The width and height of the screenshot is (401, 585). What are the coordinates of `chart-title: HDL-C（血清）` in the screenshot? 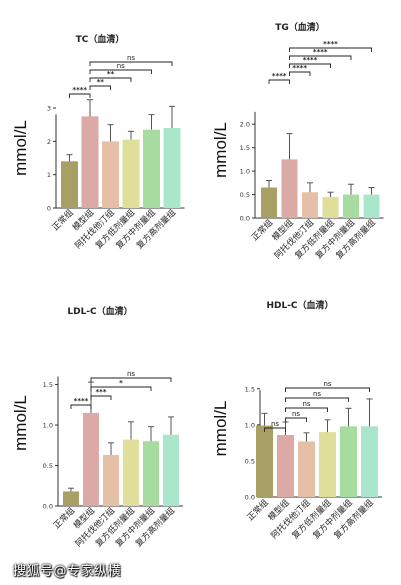 It's located at (299, 305).